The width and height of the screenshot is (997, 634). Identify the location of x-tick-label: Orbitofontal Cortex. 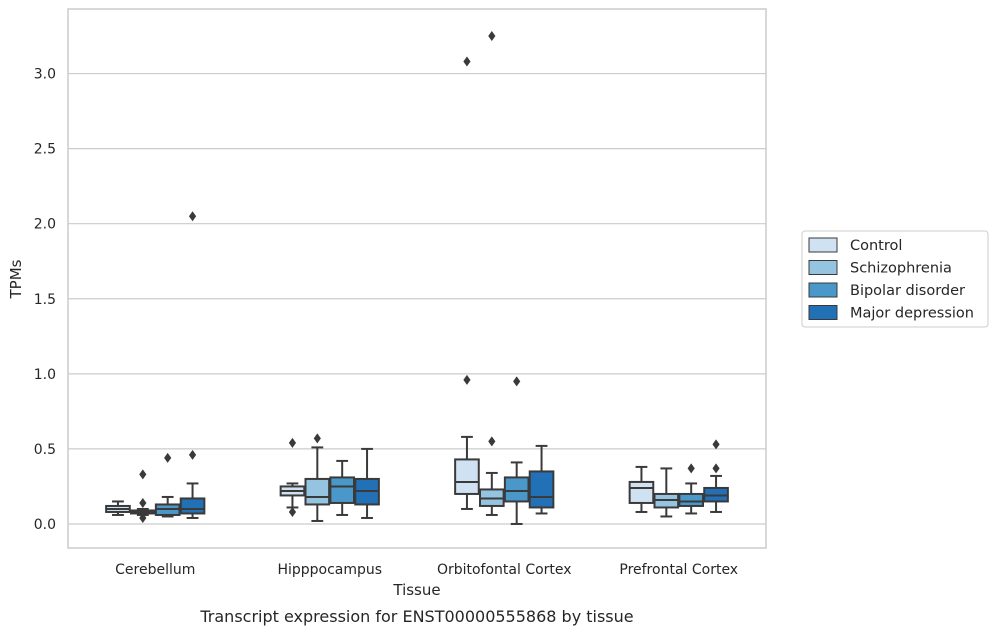
(504, 570).